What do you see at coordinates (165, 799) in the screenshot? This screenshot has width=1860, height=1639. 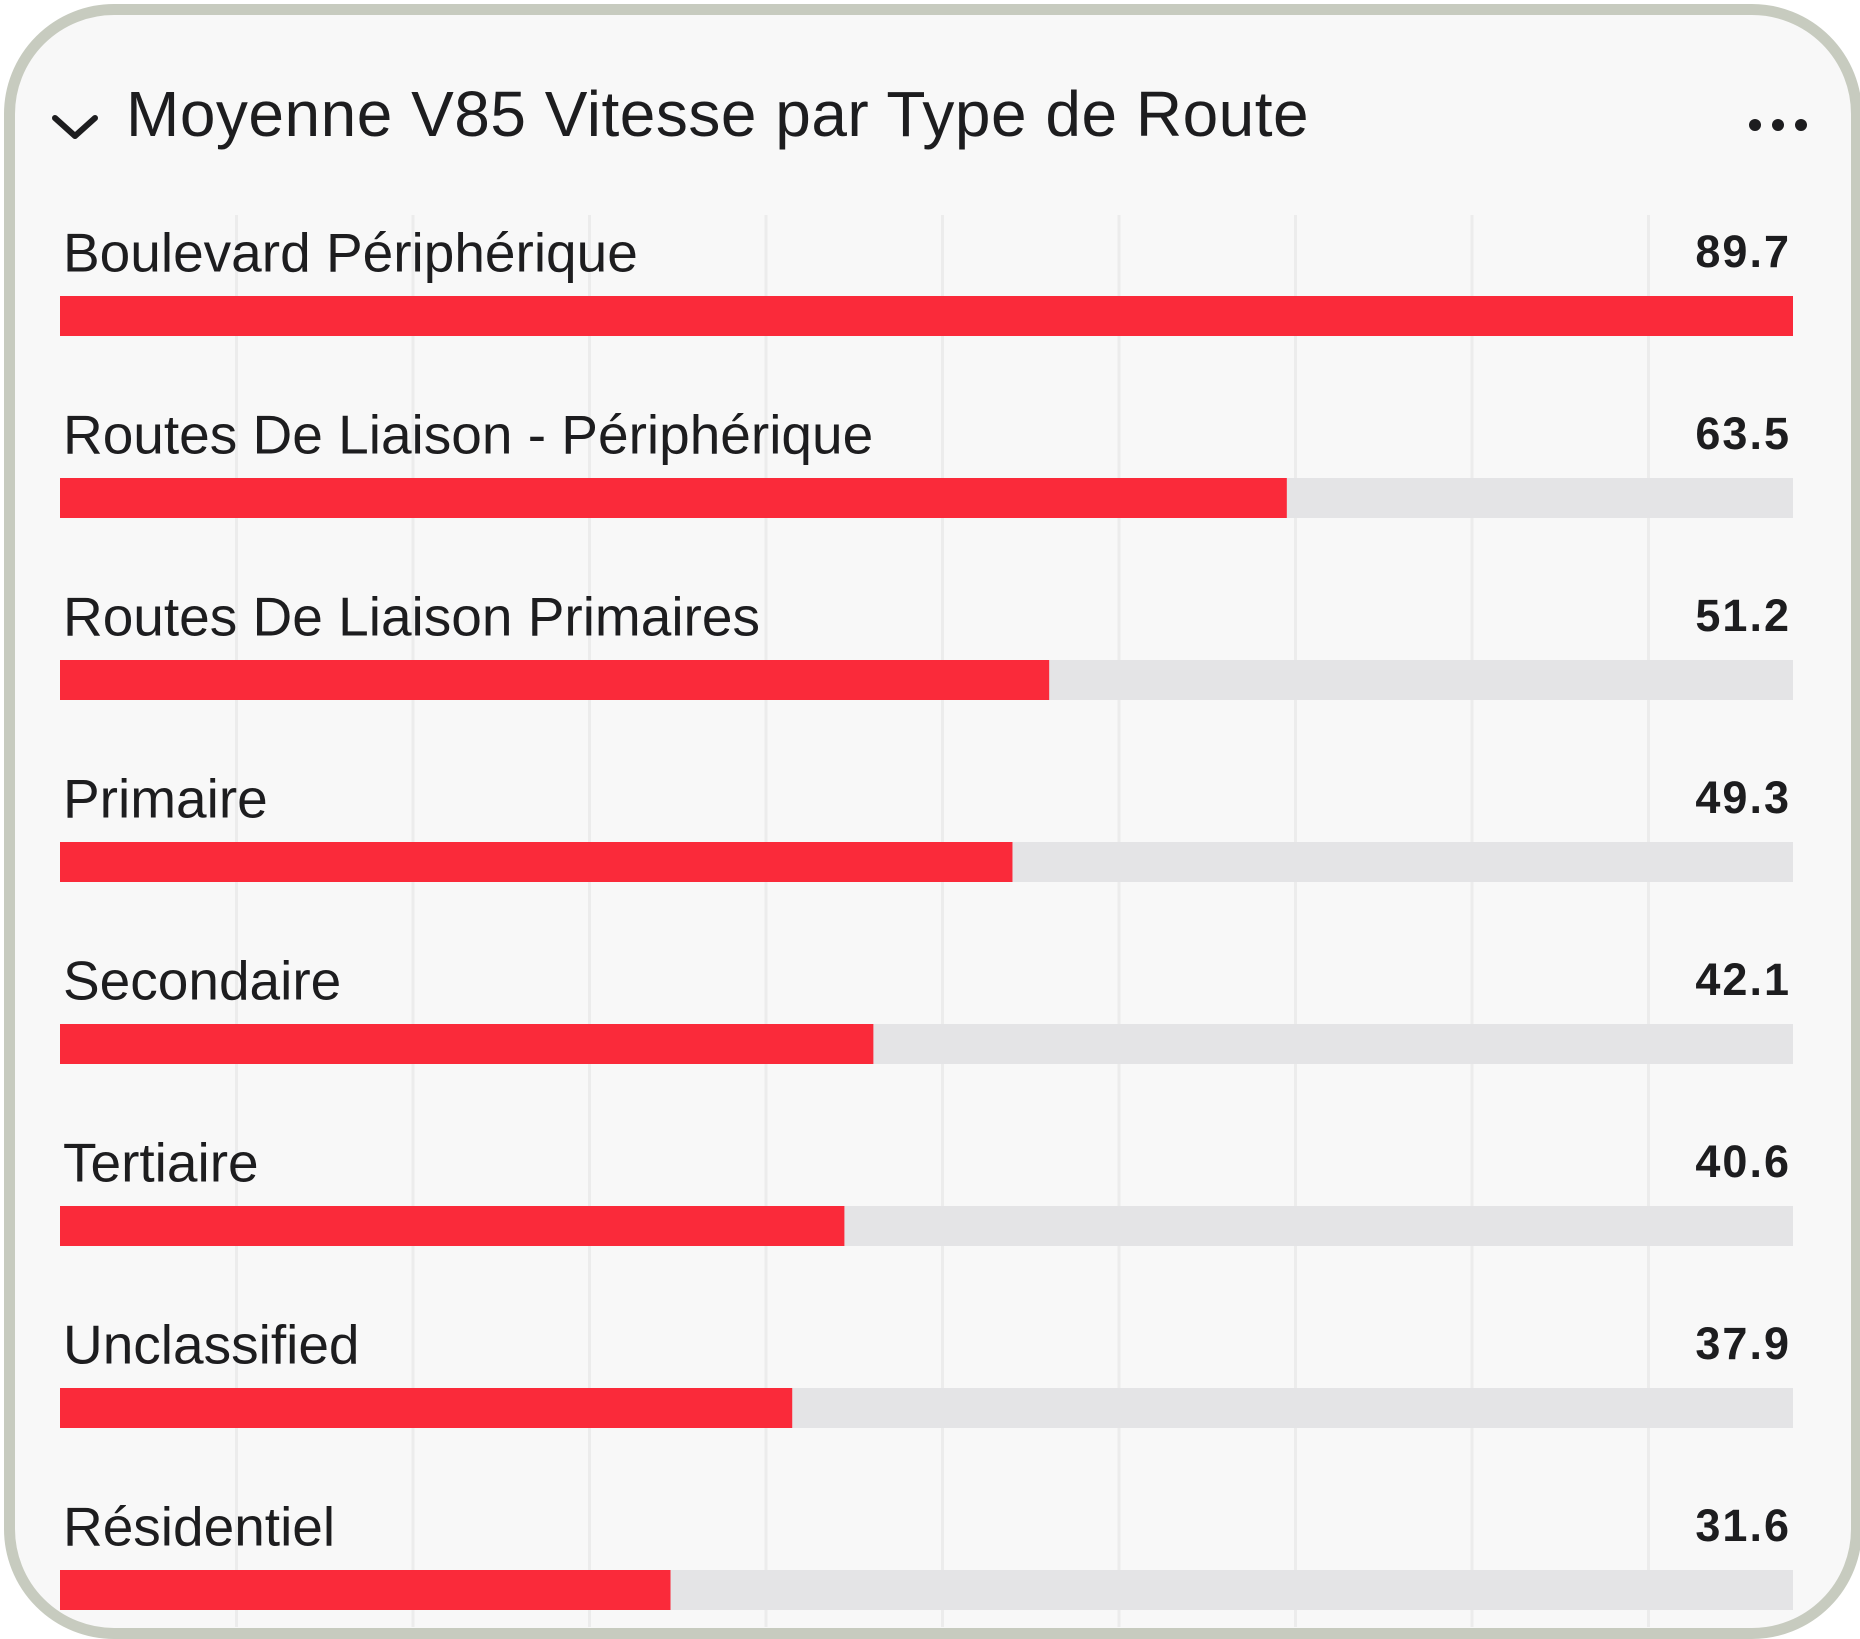 I see `category-label: Primaire` at bounding box center [165, 799].